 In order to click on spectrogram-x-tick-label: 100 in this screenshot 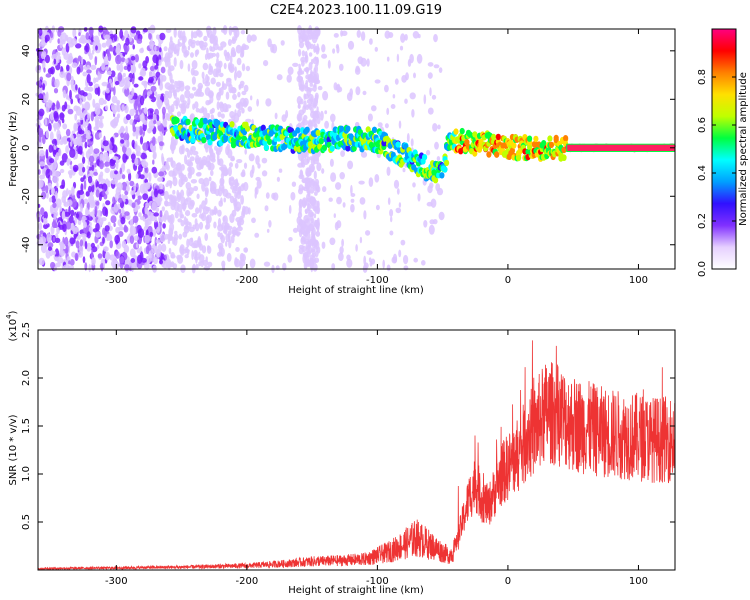, I will do `click(638, 280)`.